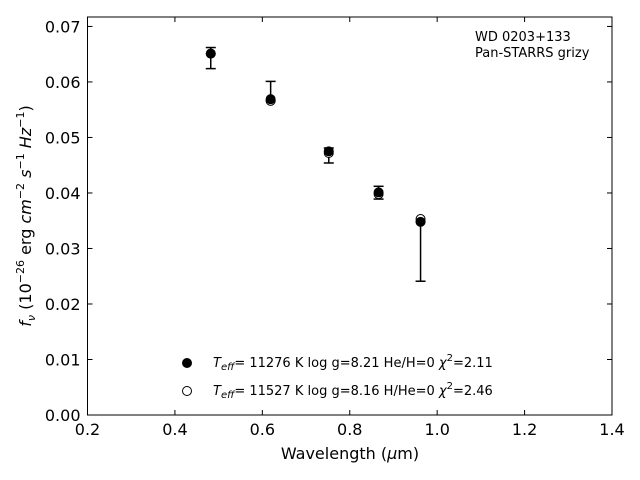 The image size is (640, 480). I want to click on x-tick-label: 1.4, so click(611, 429).